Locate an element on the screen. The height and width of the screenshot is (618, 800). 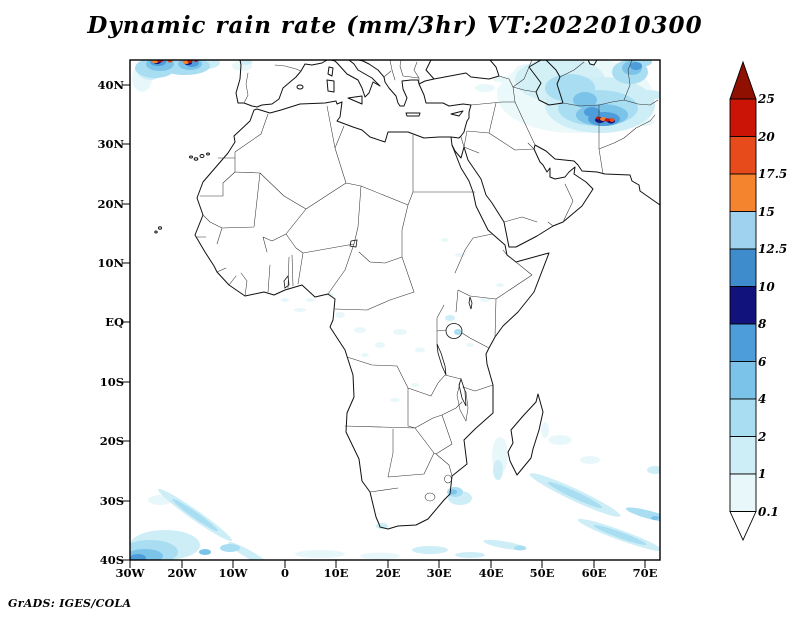
grads-credit: GrADS: IGES/COLA is located at coordinates (70, 603).